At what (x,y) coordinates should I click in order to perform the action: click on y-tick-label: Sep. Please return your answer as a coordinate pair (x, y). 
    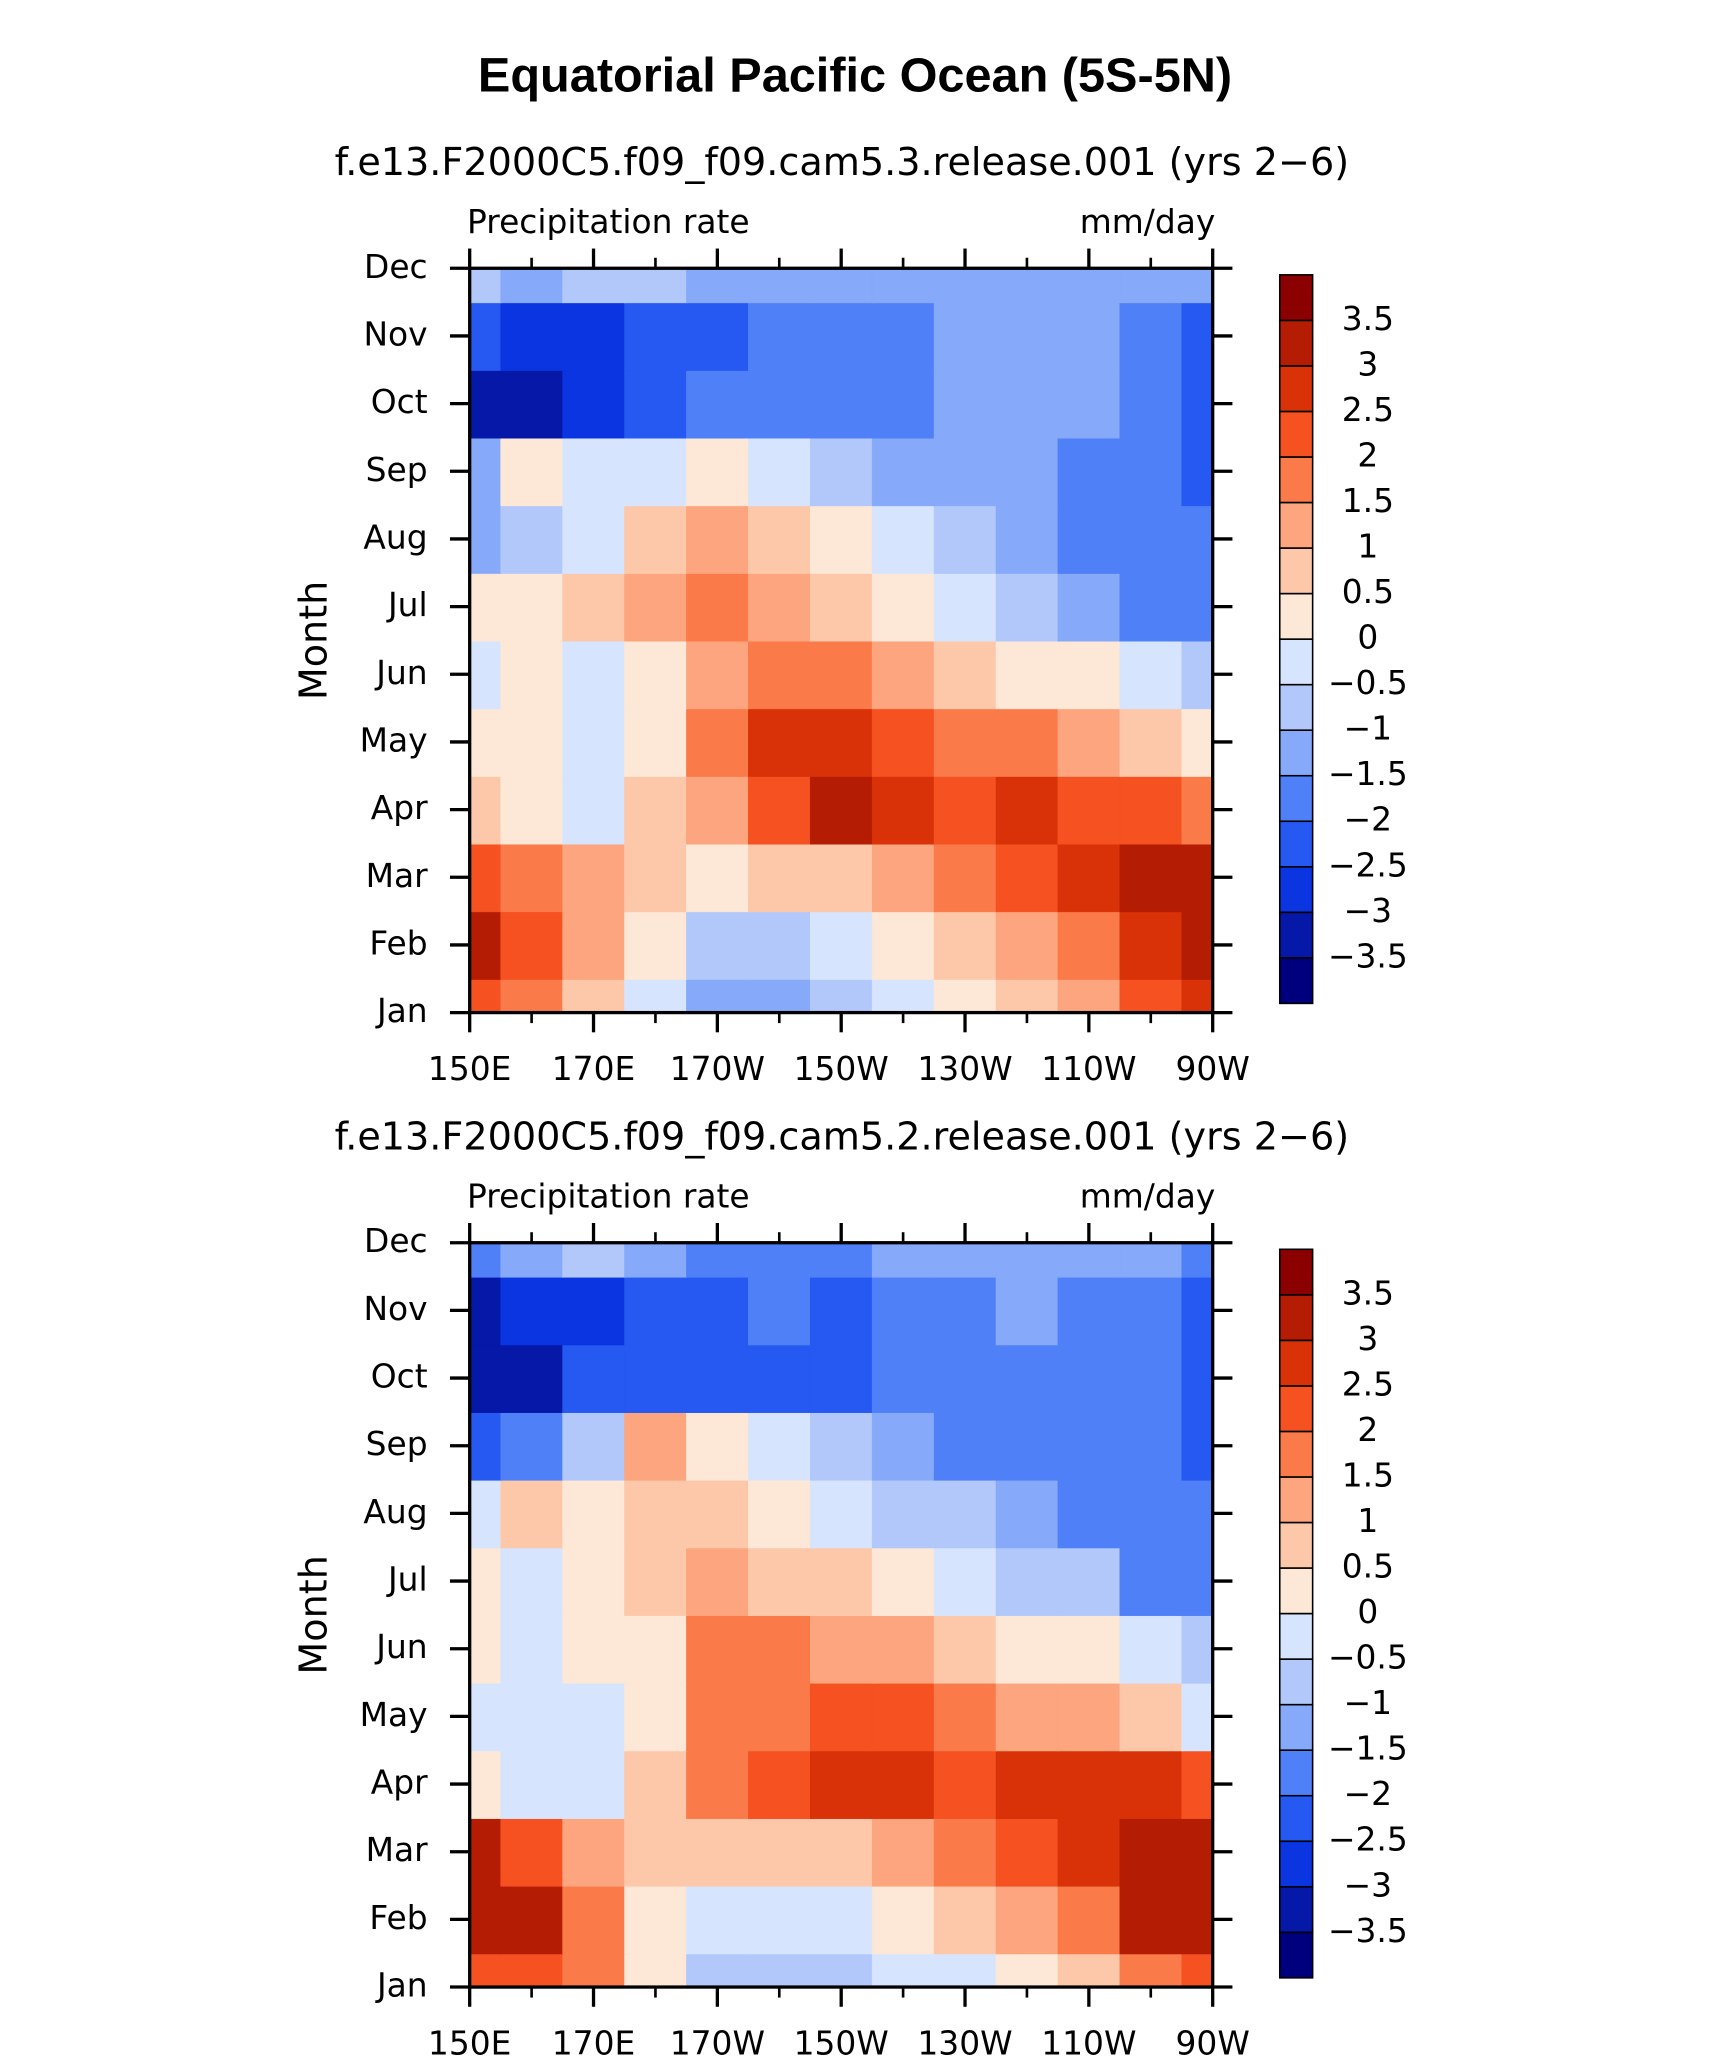
    Looking at the image, I should click on (397, 1443).